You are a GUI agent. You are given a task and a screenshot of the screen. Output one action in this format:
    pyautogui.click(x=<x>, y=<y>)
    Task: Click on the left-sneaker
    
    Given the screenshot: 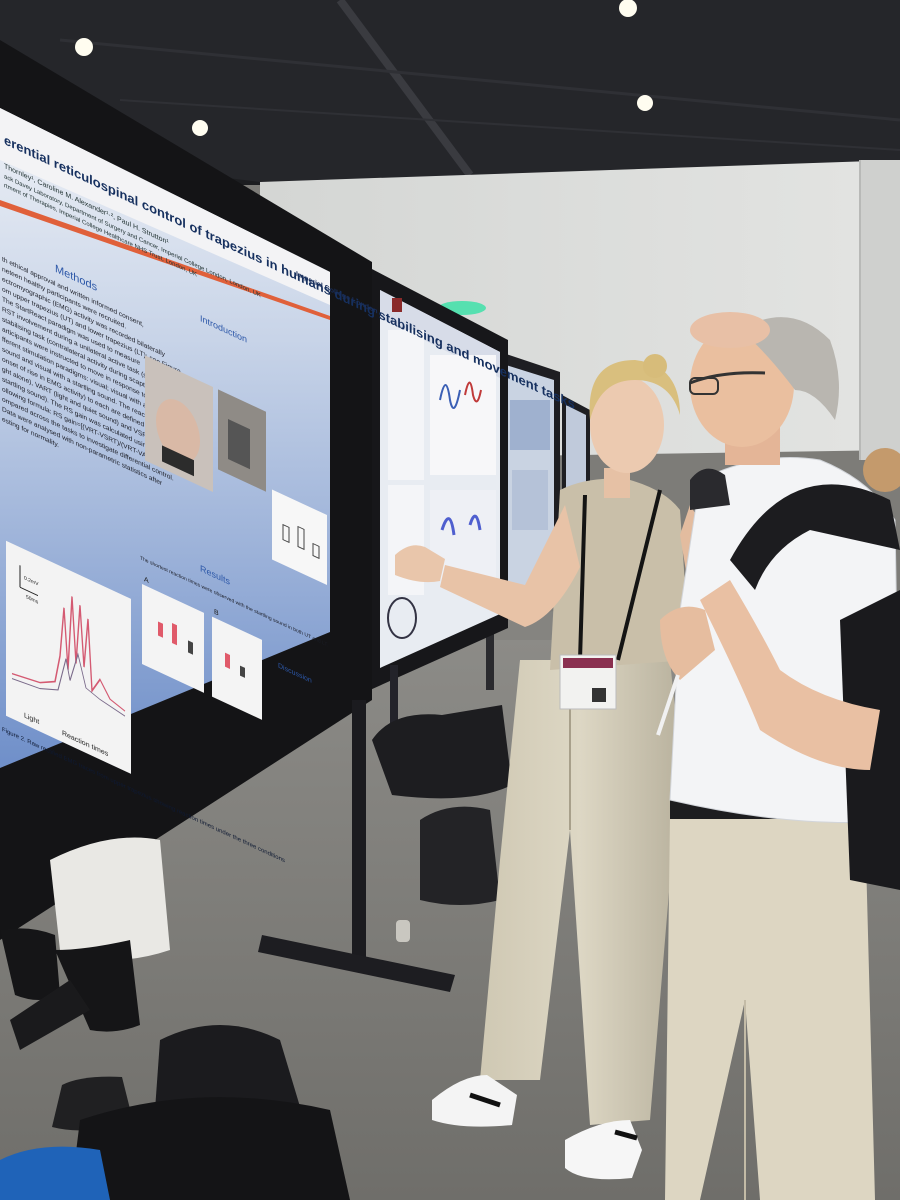 What is the action you would take?
    pyautogui.click(x=474, y=1101)
    